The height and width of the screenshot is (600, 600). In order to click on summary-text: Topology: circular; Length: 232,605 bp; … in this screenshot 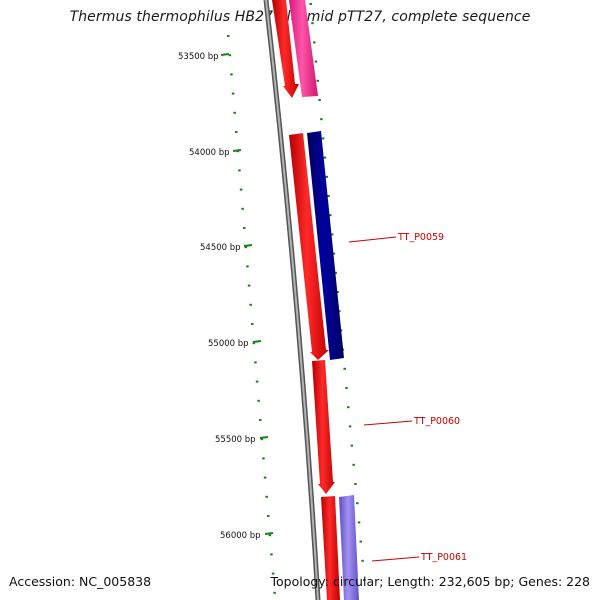, I will do `click(430, 581)`.